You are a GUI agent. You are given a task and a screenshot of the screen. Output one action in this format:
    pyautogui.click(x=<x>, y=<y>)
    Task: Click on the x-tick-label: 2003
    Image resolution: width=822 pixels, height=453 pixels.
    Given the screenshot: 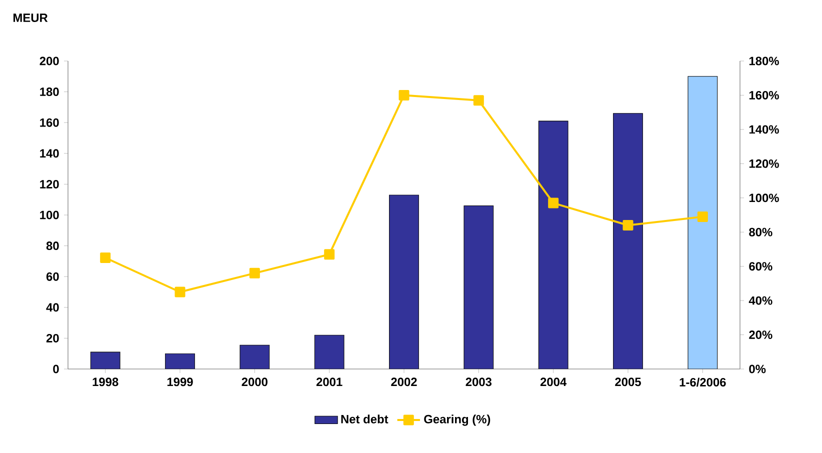 What is the action you would take?
    pyautogui.click(x=479, y=382)
    